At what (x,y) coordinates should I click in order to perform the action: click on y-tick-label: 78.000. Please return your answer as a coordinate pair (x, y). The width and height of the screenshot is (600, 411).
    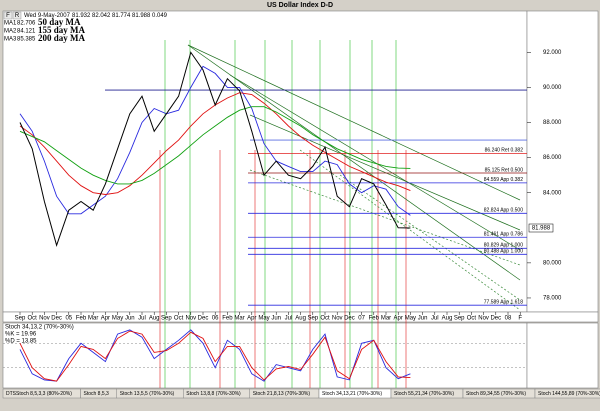
    Looking at the image, I should click on (552, 299).